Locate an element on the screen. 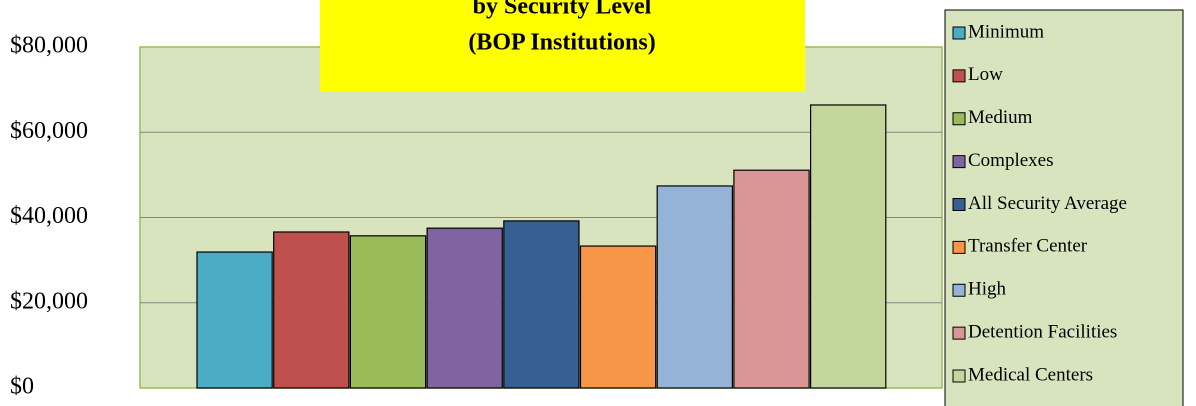 The height and width of the screenshot is (406, 1196). legend-label: Transfer Center is located at coordinates (1028, 246).